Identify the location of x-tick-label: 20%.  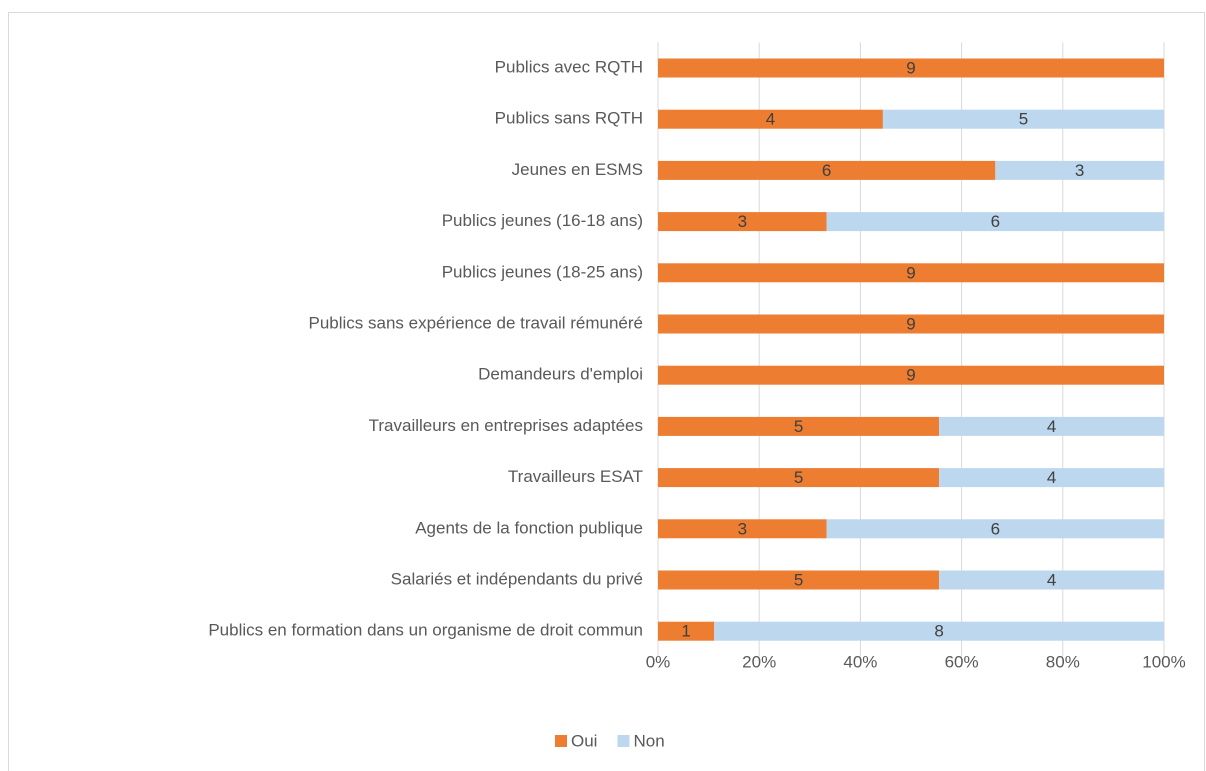
(759, 661).